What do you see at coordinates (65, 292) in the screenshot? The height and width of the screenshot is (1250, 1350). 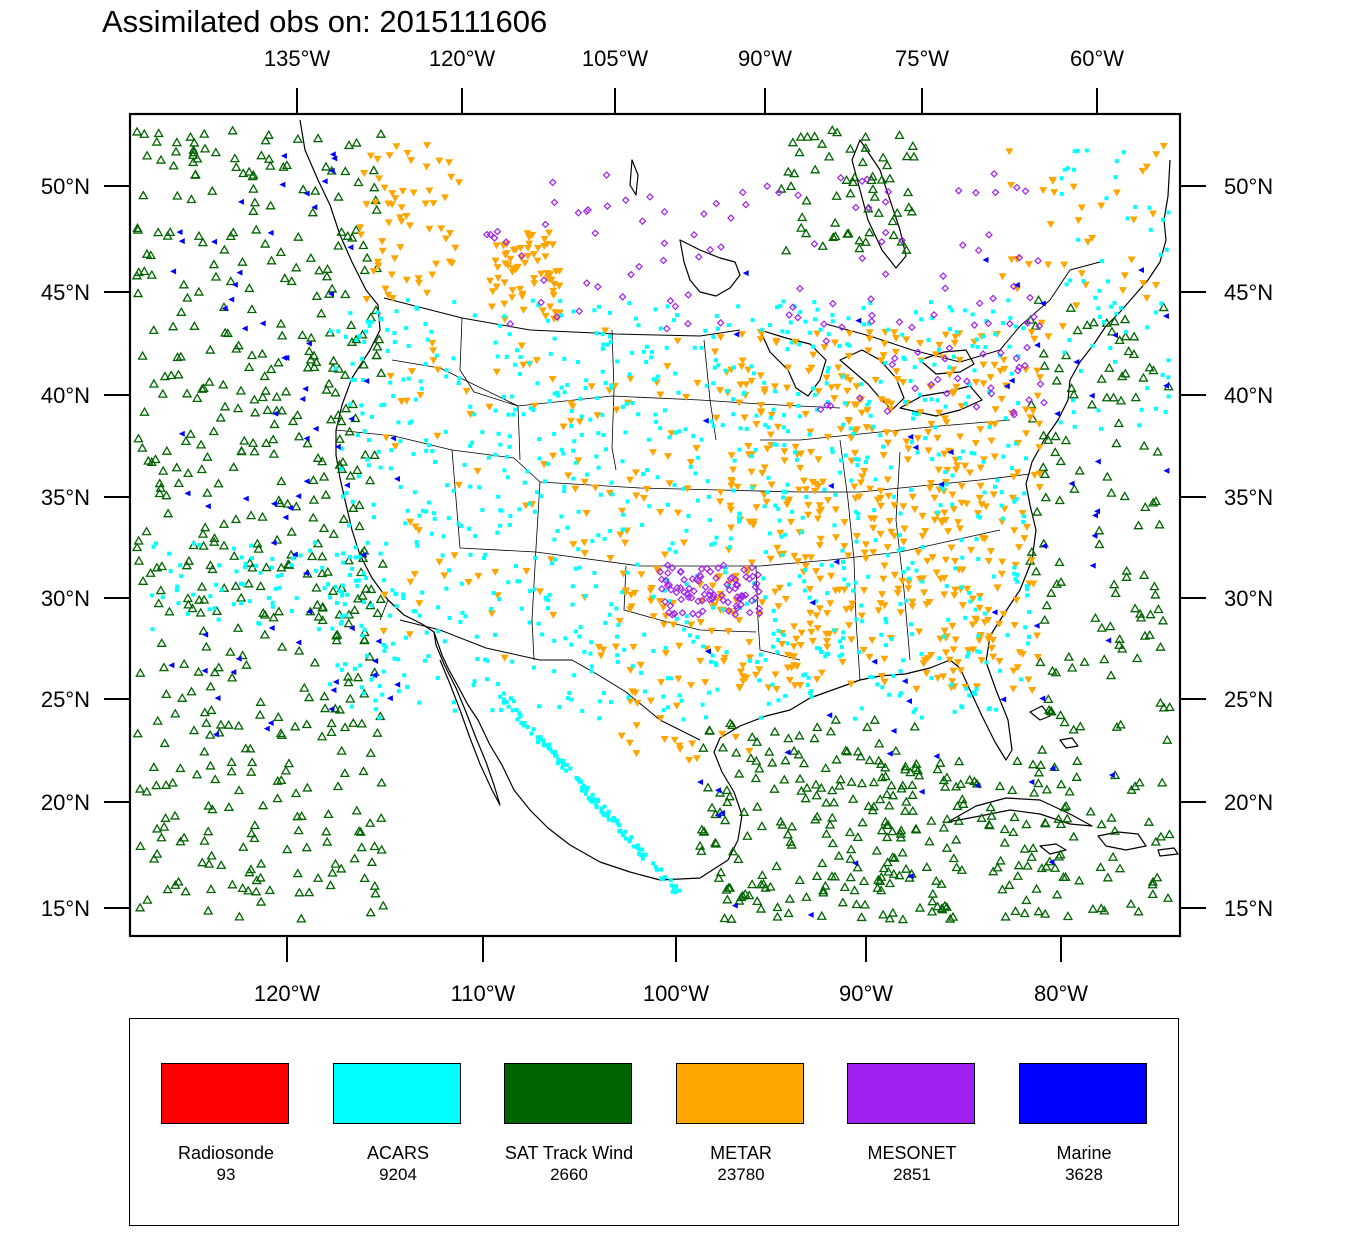 I see `left-axis-label: 45°N` at bounding box center [65, 292].